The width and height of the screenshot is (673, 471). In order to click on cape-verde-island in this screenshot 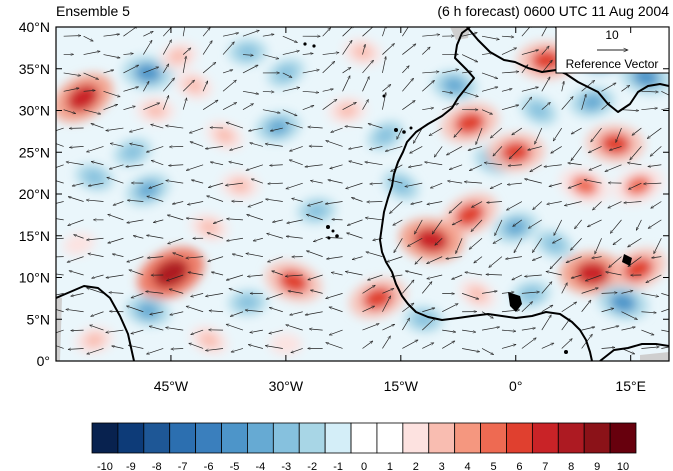, I will do `click(329, 238)`.